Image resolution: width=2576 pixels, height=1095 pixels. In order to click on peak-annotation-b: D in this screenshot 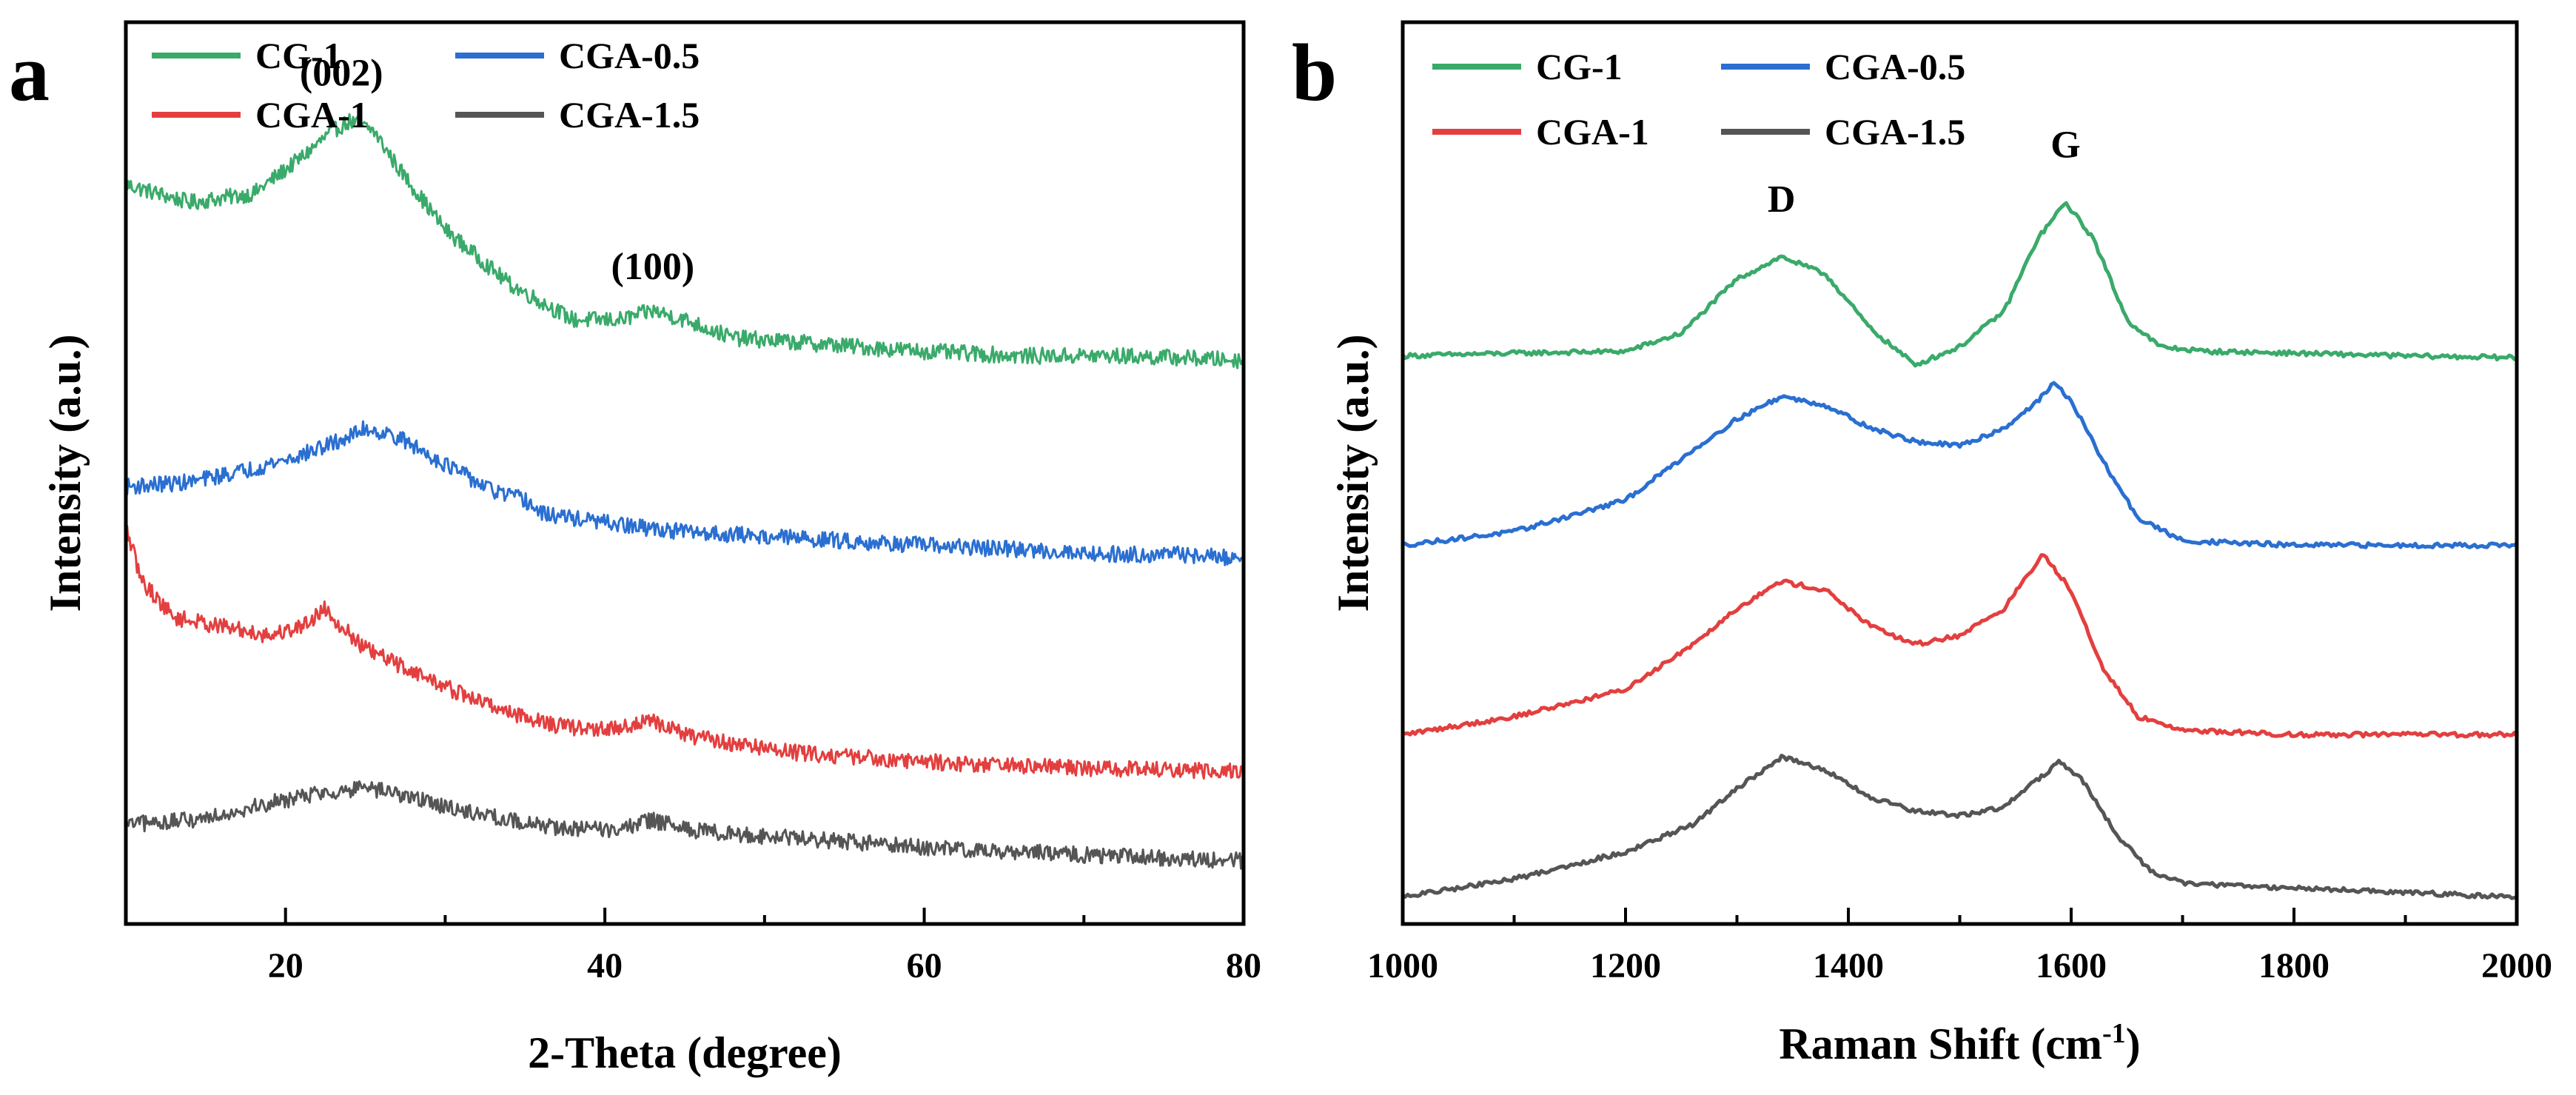, I will do `click(1782, 199)`.